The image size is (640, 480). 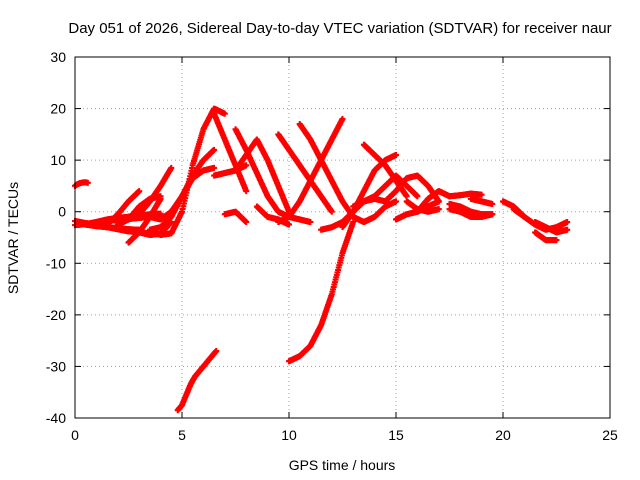 What do you see at coordinates (56, 263) in the screenshot?
I see `y-tick-label: -10` at bounding box center [56, 263].